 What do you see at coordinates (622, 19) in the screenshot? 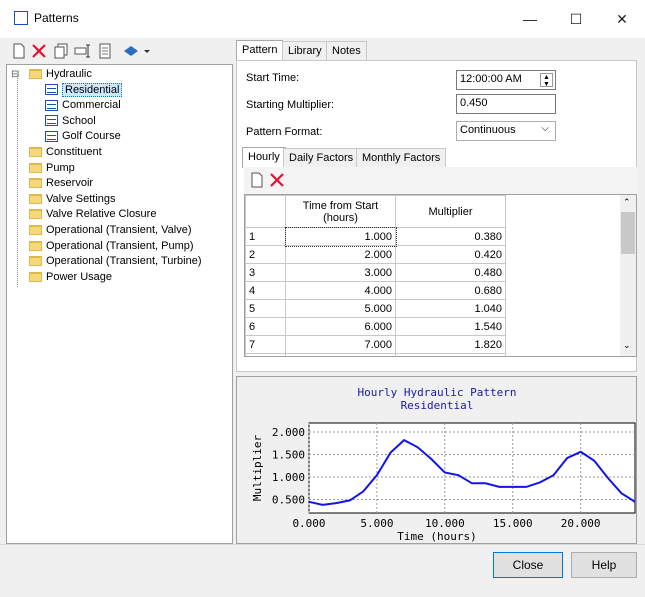
I see `close-window-button: ✕` at bounding box center [622, 19].